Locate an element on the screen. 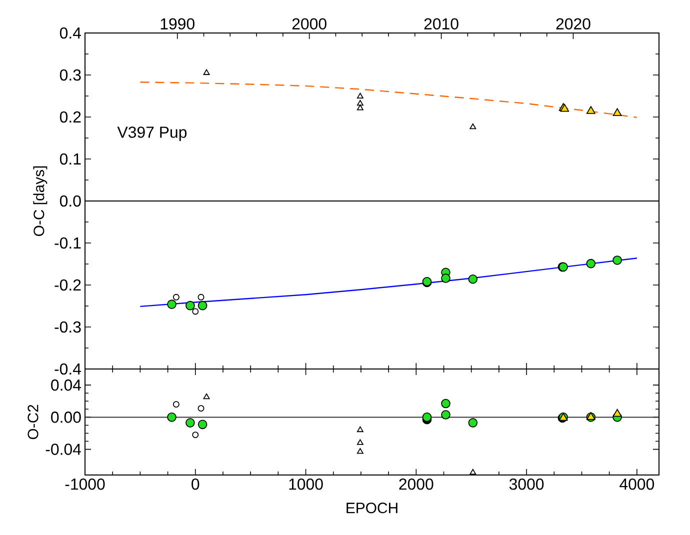  y-tick-label: 0.2 is located at coordinates (70, 117).